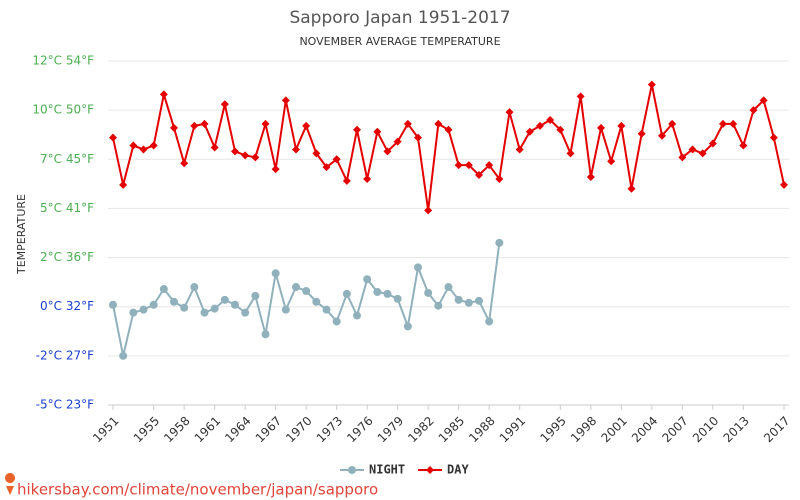  Describe the element at coordinates (67, 159) in the screenshot. I see `y-tick-label: 7°C 45°F` at that location.